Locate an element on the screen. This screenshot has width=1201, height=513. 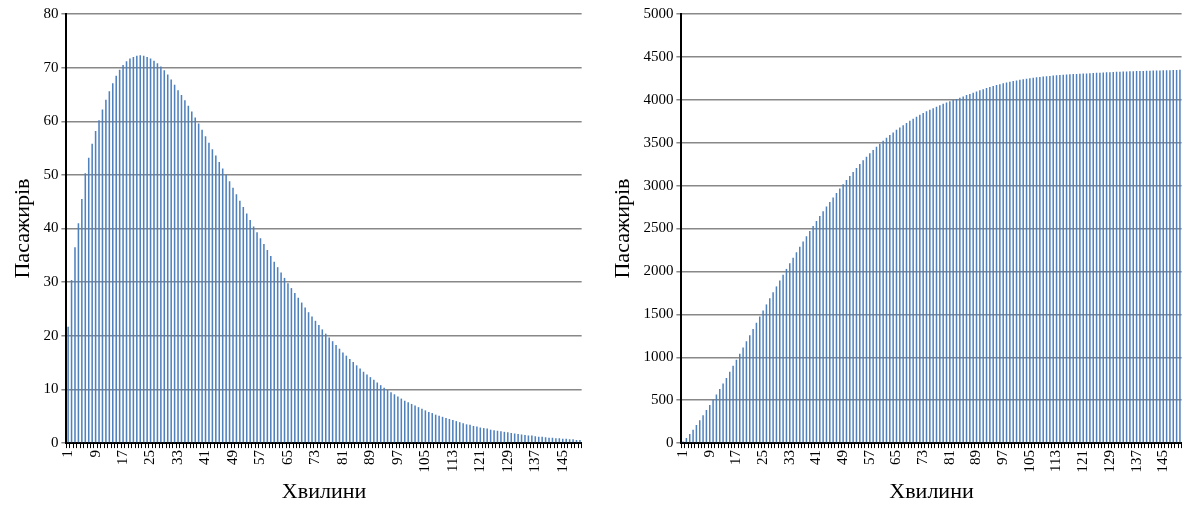
y-tick-label: 60 is located at coordinates (51, 120).